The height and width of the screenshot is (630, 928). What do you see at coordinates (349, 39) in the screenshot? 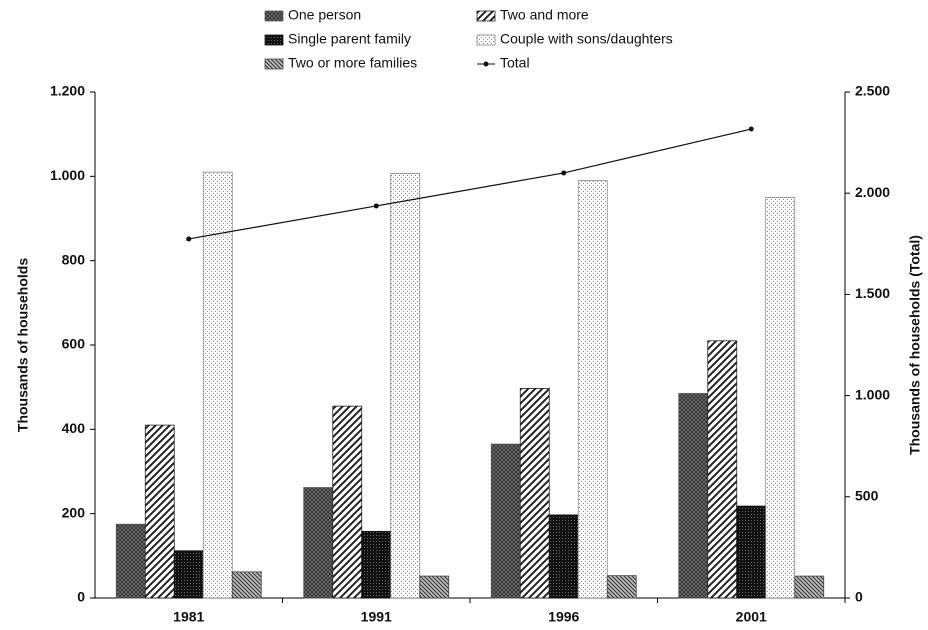
I see `legend-label: Single parent family` at bounding box center [349, 39].